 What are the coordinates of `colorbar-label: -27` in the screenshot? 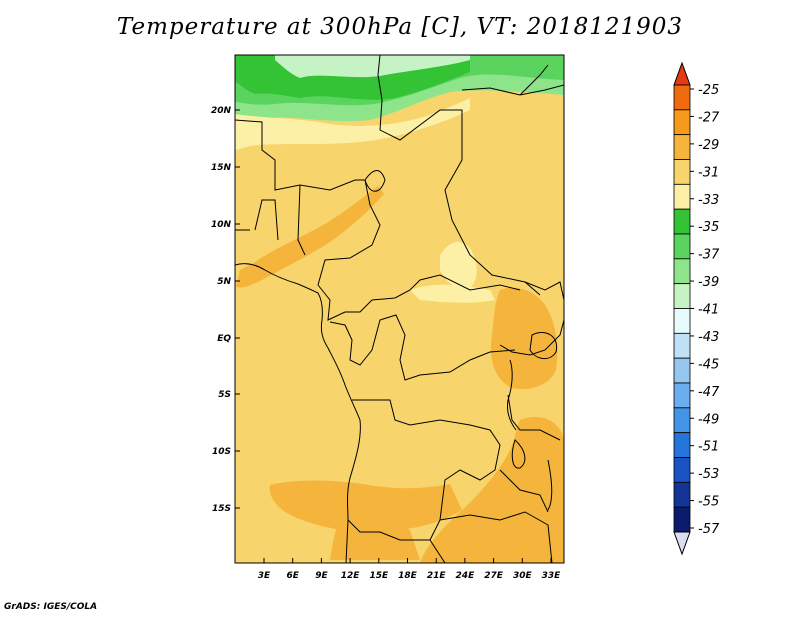 It's located at (709, 117).